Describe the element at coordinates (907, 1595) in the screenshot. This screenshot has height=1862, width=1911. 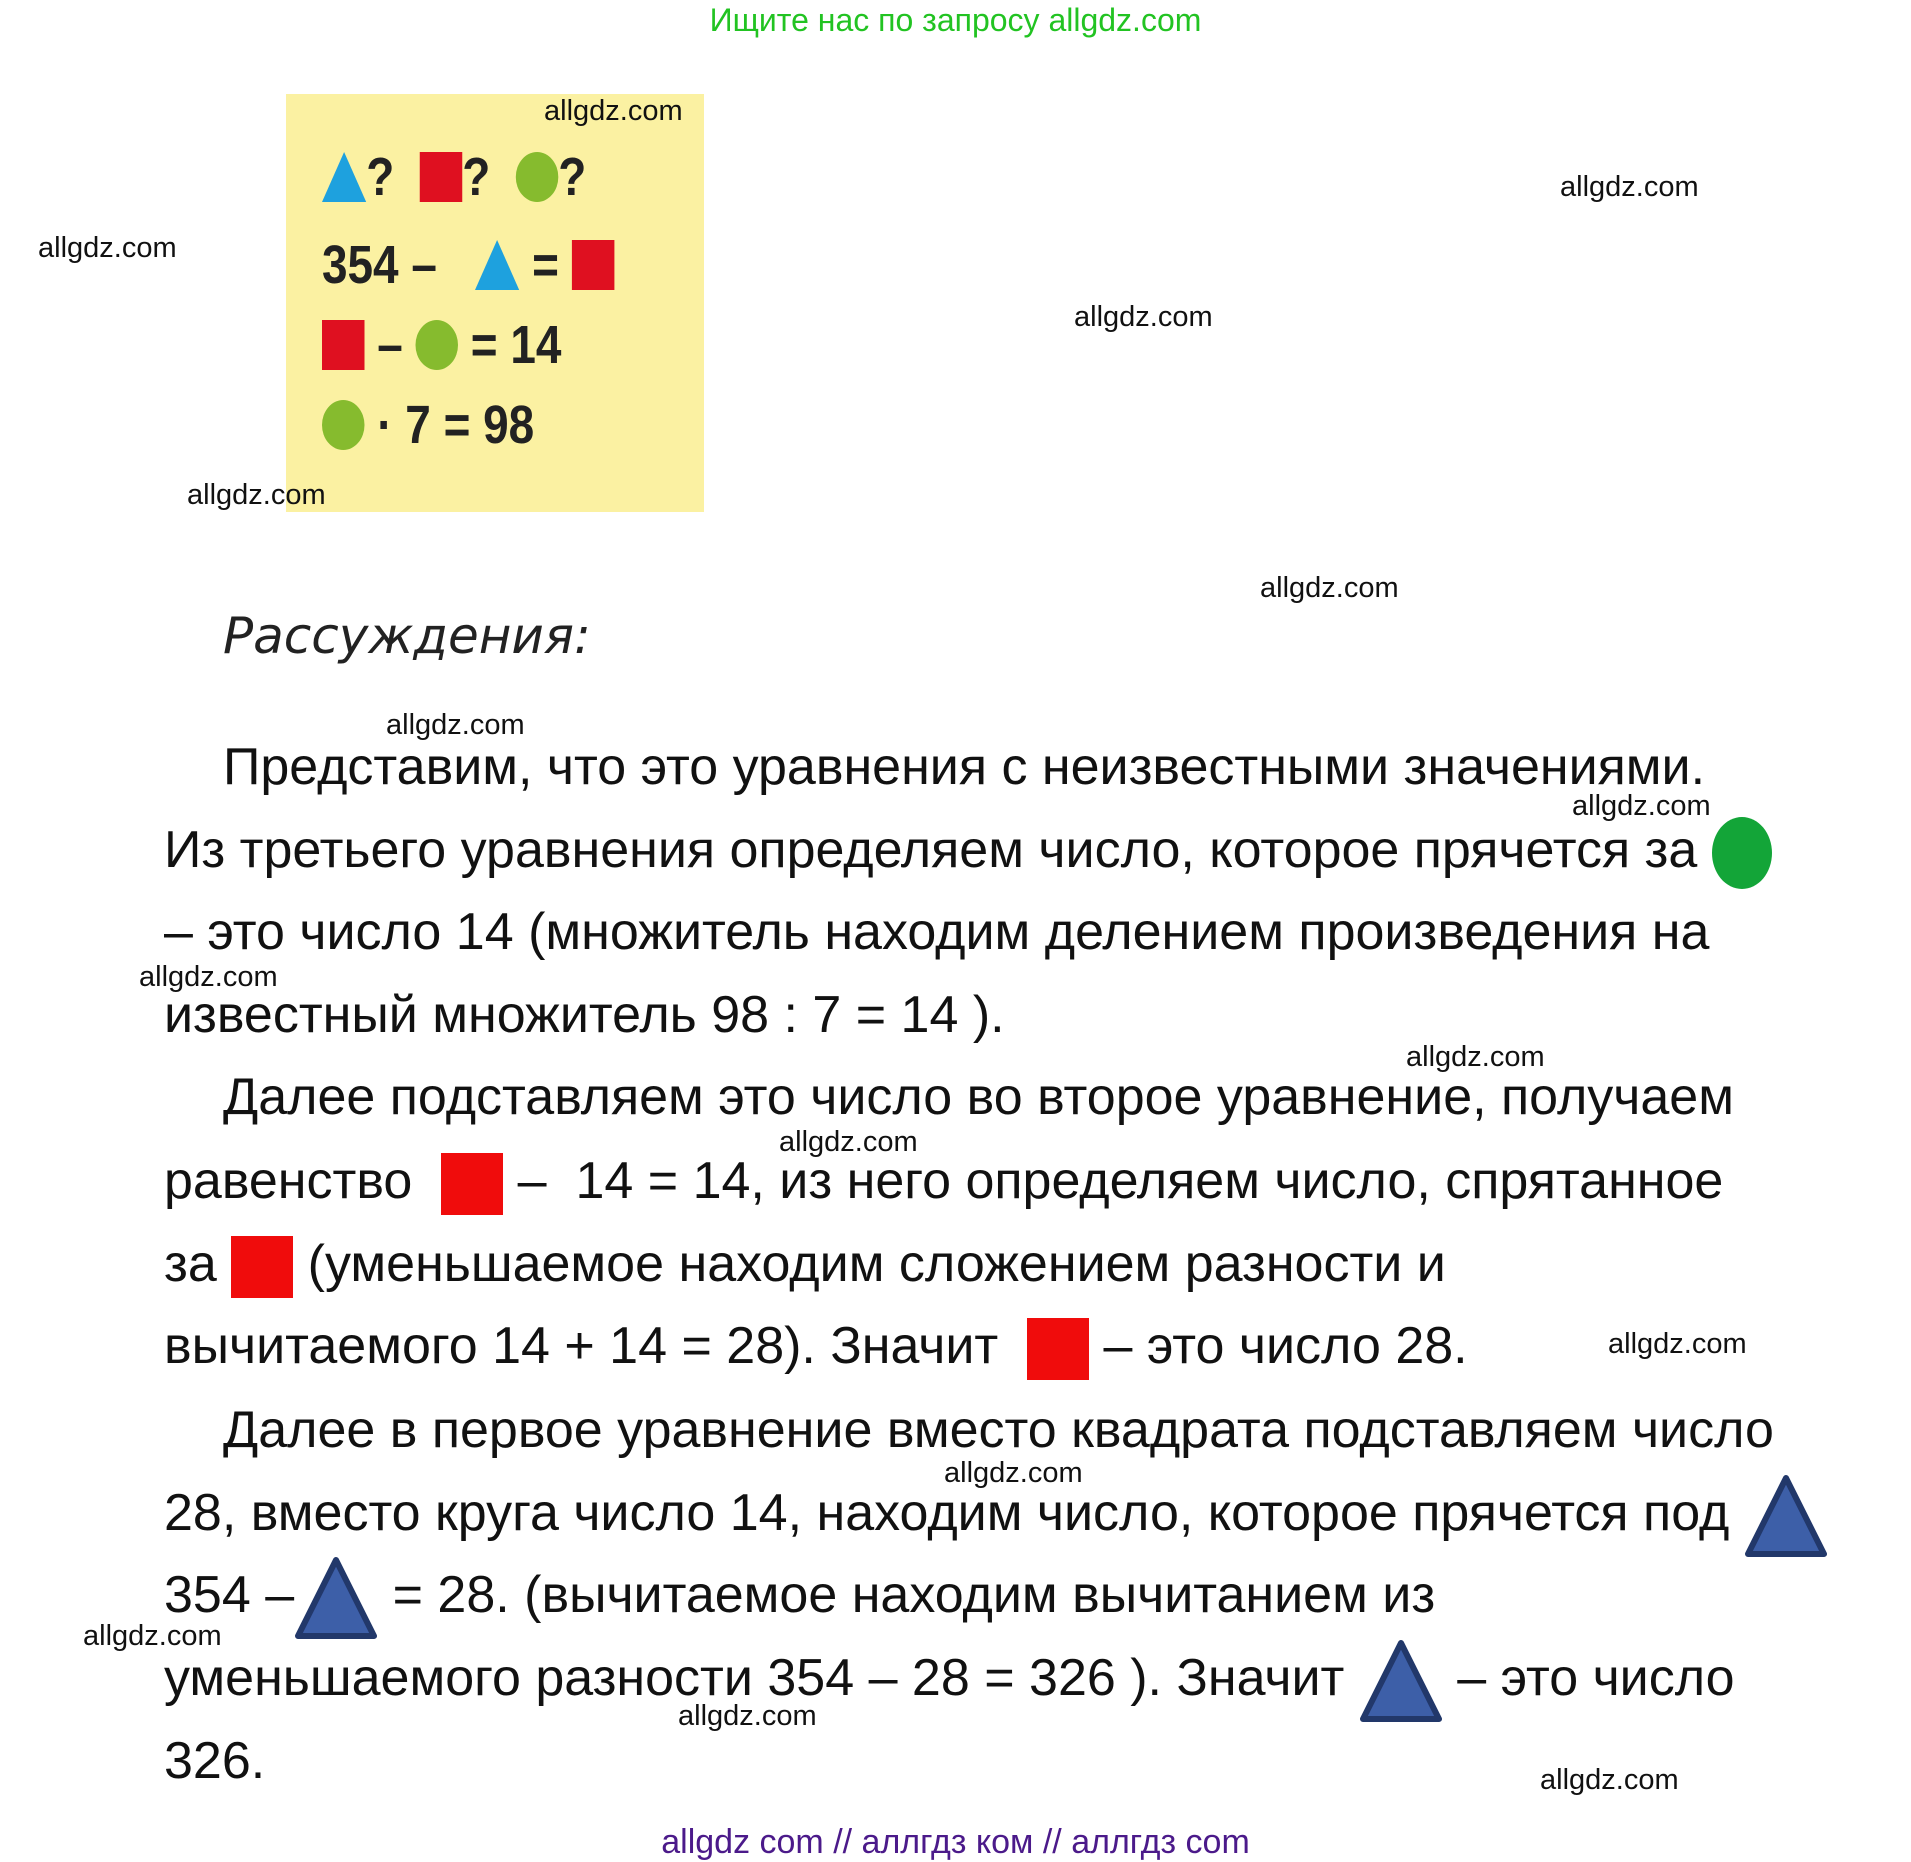
I see `text-segment: = 28. (вычитаемое находим вычитанием из` at that location.